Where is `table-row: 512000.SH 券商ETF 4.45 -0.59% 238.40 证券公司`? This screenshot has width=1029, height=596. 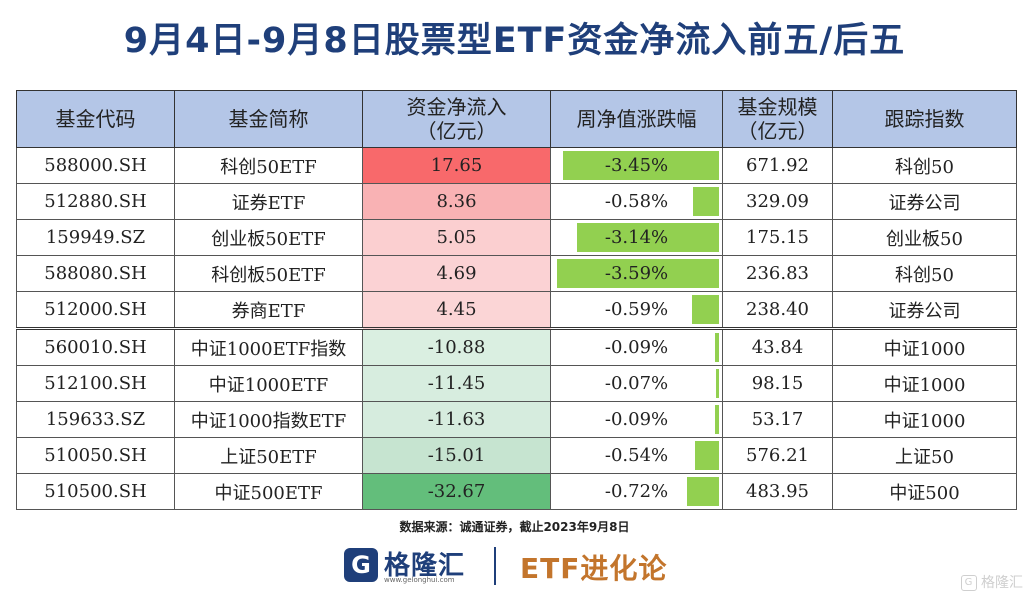
table-row: 512000.SH 券商ETF 4.45 -0.59% 238.40 证券公司 is located at coordinates (516, 310).